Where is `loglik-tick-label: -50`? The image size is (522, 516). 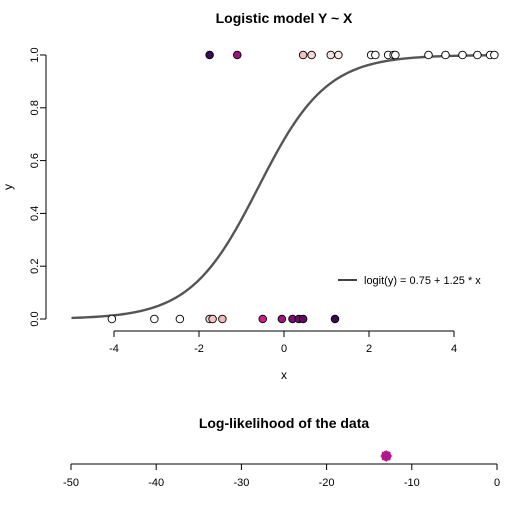
loglik-tick-label: -50 is located at coordinates (71, 483).